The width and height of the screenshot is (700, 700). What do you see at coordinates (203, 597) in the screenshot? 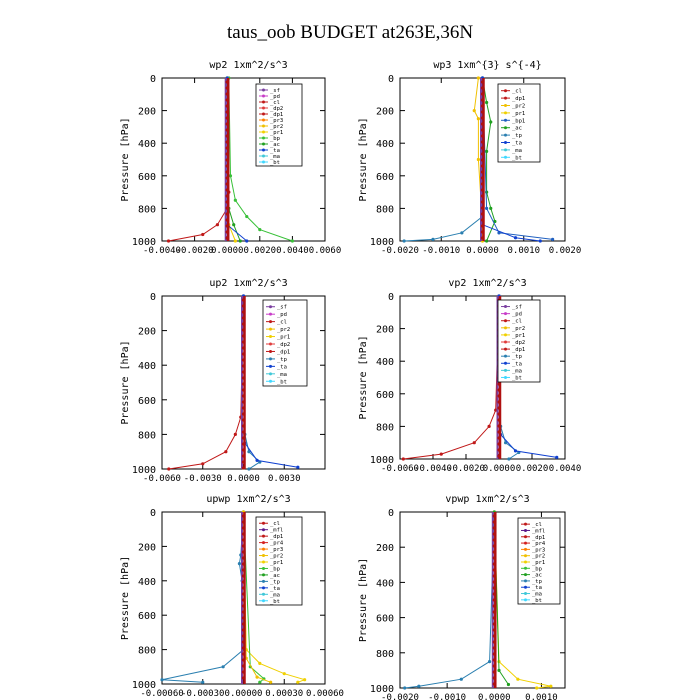
I see `series-line-tp` at bounding box center [203, 597].